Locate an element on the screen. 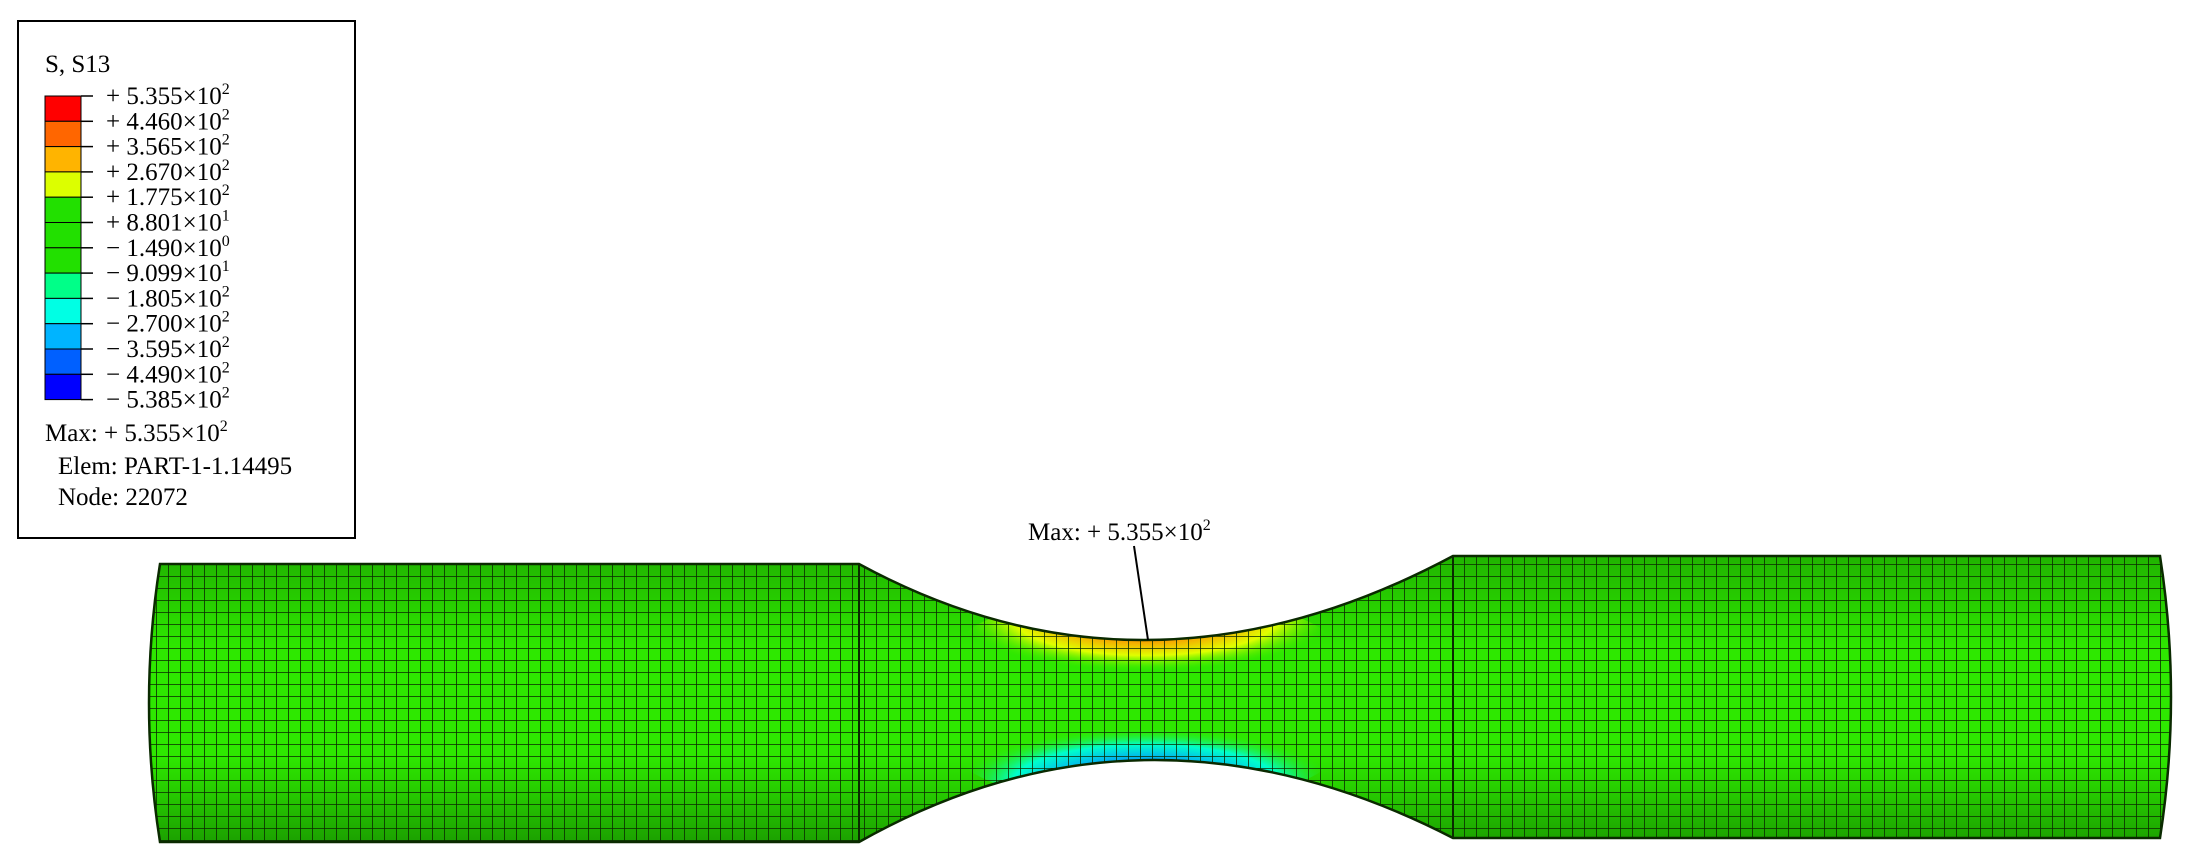 The width and height of the screenshot is (2190, 859). legend-scale is located at coordinates (68, 248).